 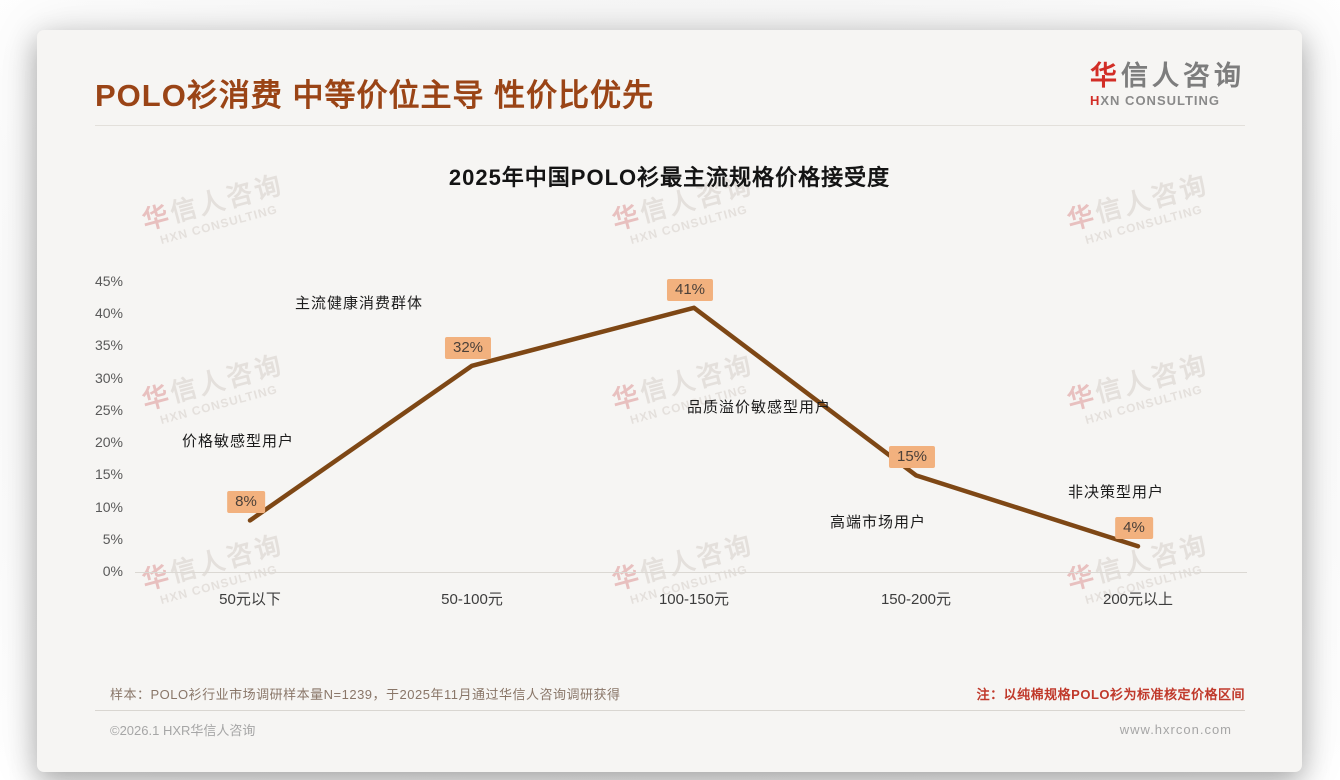 I want to click on annotation: 非决策型用户, so click(x=1116, y=492).